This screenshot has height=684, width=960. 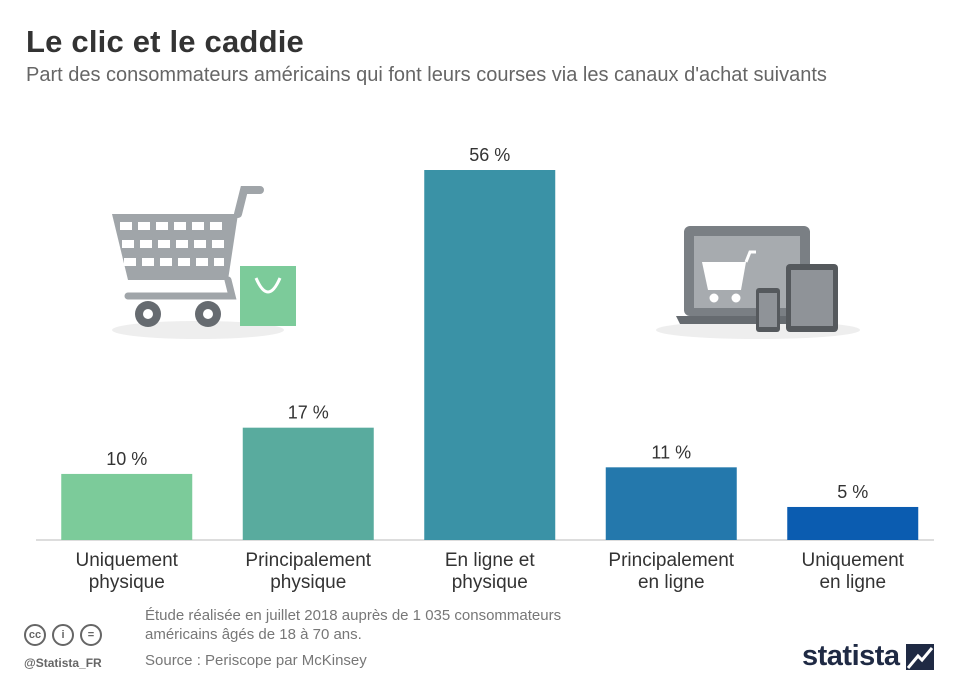 I want to click on statista-logo: statista, so click(x=868, y=656).